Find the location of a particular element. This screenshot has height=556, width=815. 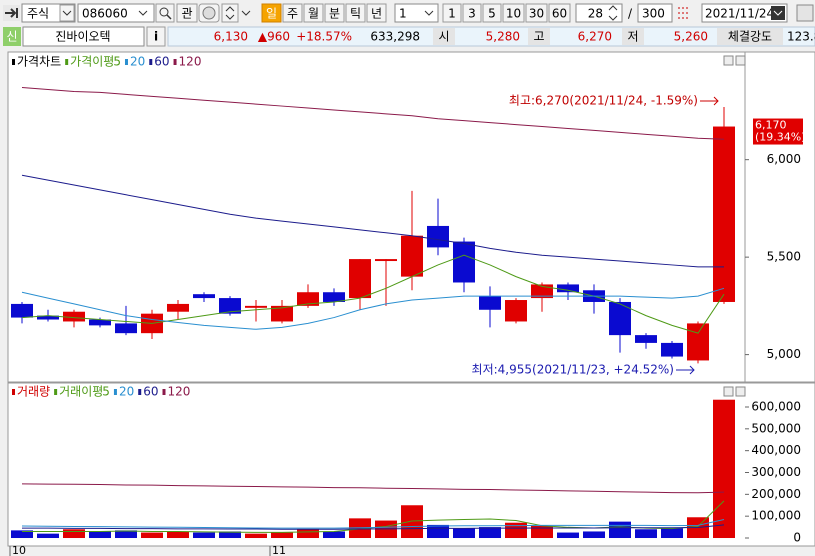

unit-select is located at coordinates (416, 13).